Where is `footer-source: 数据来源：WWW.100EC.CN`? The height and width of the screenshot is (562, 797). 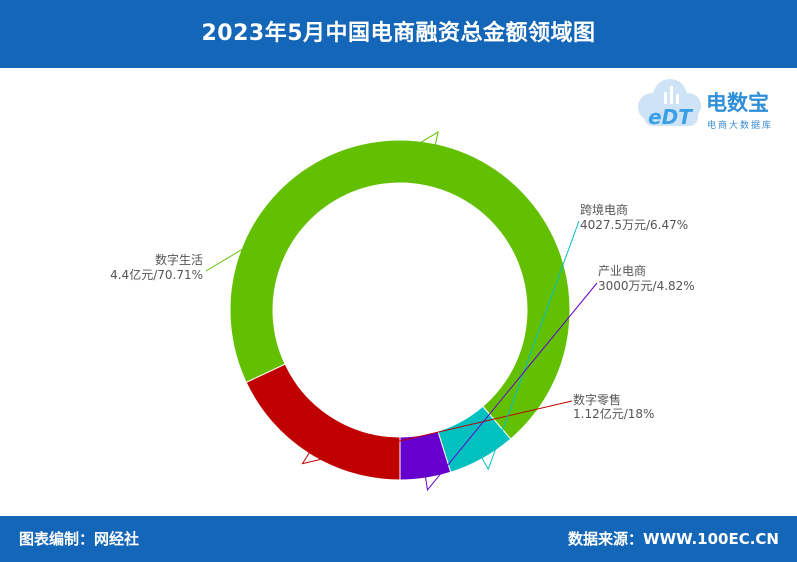
footer-source: 数据来源：WWW.100EC.CN is located at coordinates (673, 539).